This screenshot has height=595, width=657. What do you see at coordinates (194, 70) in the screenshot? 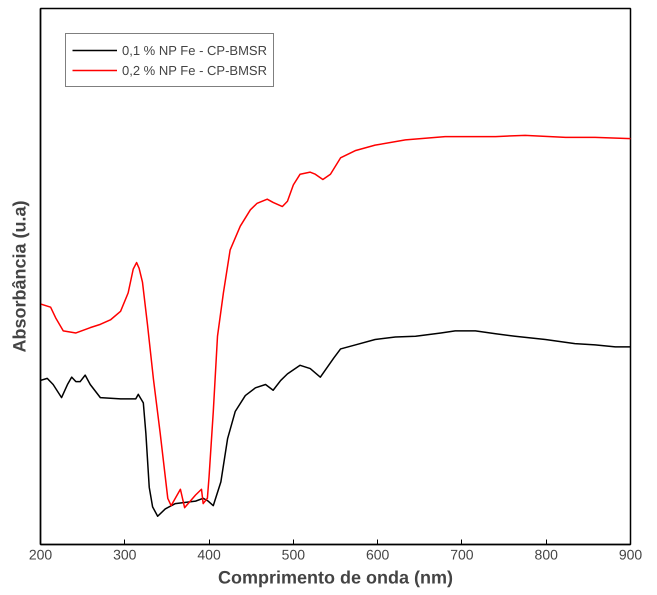
I see `legend-label: 0,2 % NP Fe - CP-BMSR` at bounding box center [194, 70].